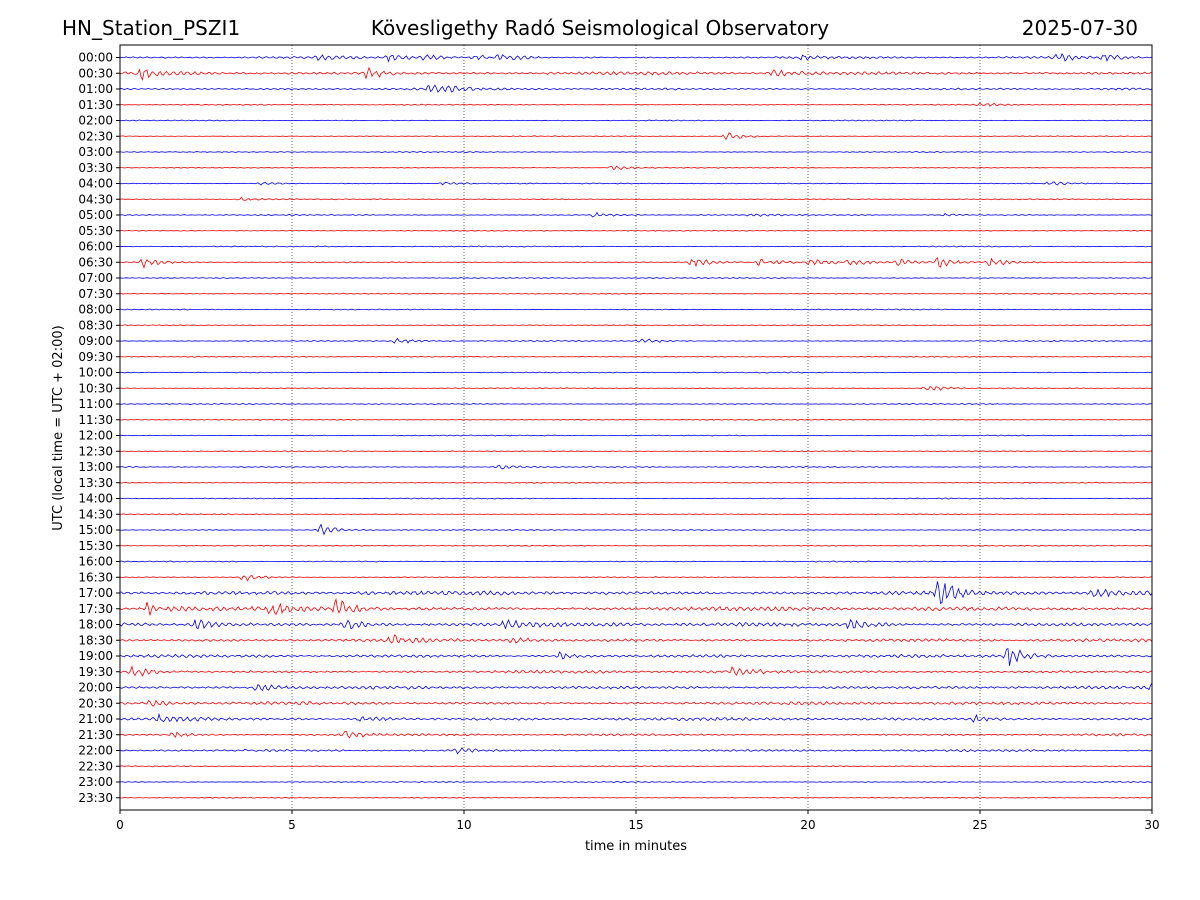  Describe the element at coordinates (95, 766) in the screenshot. I see `y-tick-label: 22:30` at that location.